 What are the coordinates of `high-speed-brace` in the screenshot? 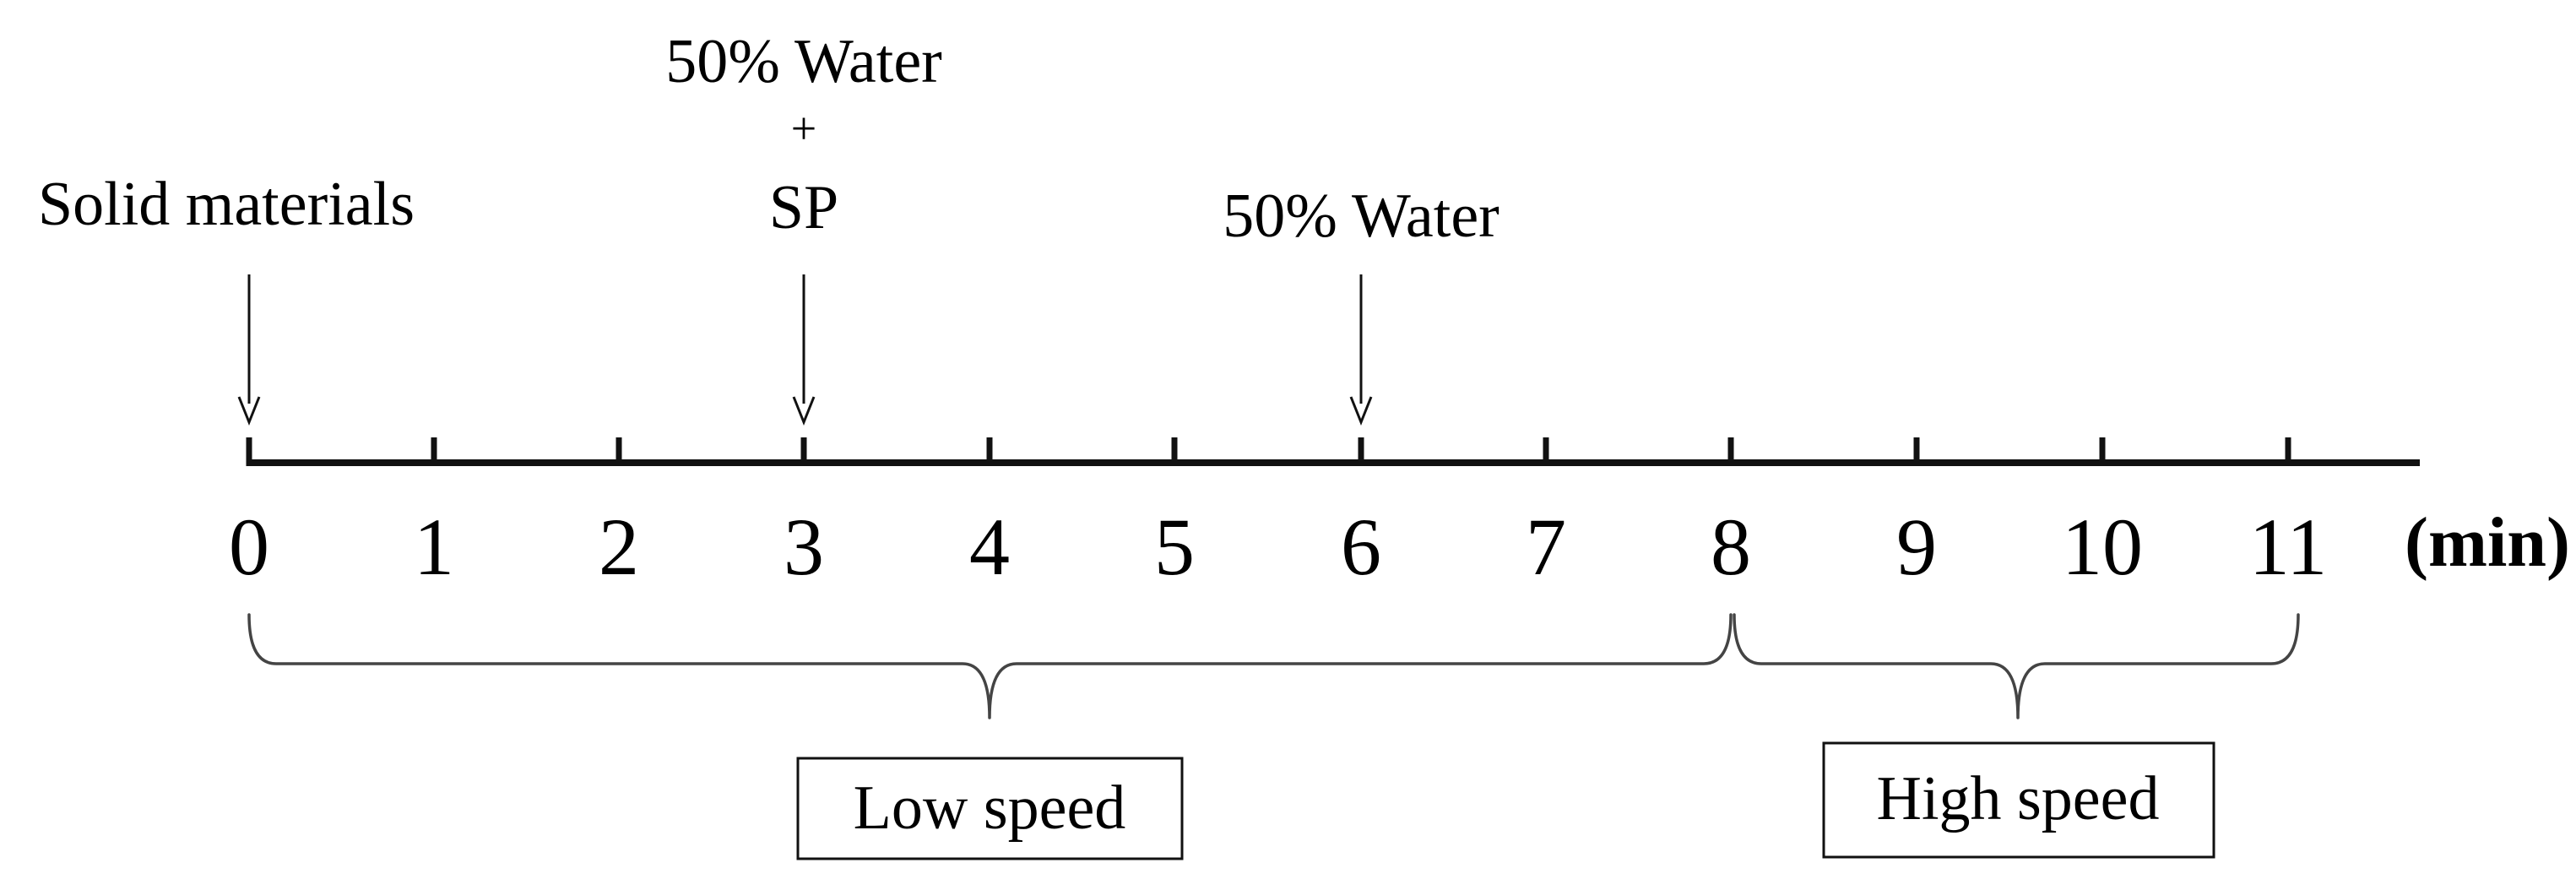 It's located at (2017, 666).